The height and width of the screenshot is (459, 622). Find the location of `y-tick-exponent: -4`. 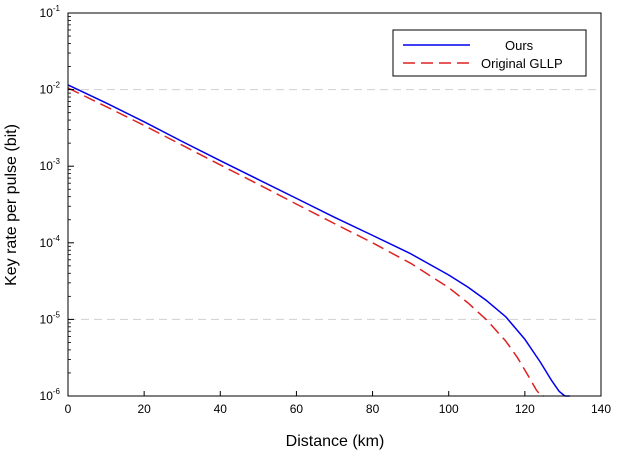

y-tick-exponent: -4 is located at coordinates (57, 238).